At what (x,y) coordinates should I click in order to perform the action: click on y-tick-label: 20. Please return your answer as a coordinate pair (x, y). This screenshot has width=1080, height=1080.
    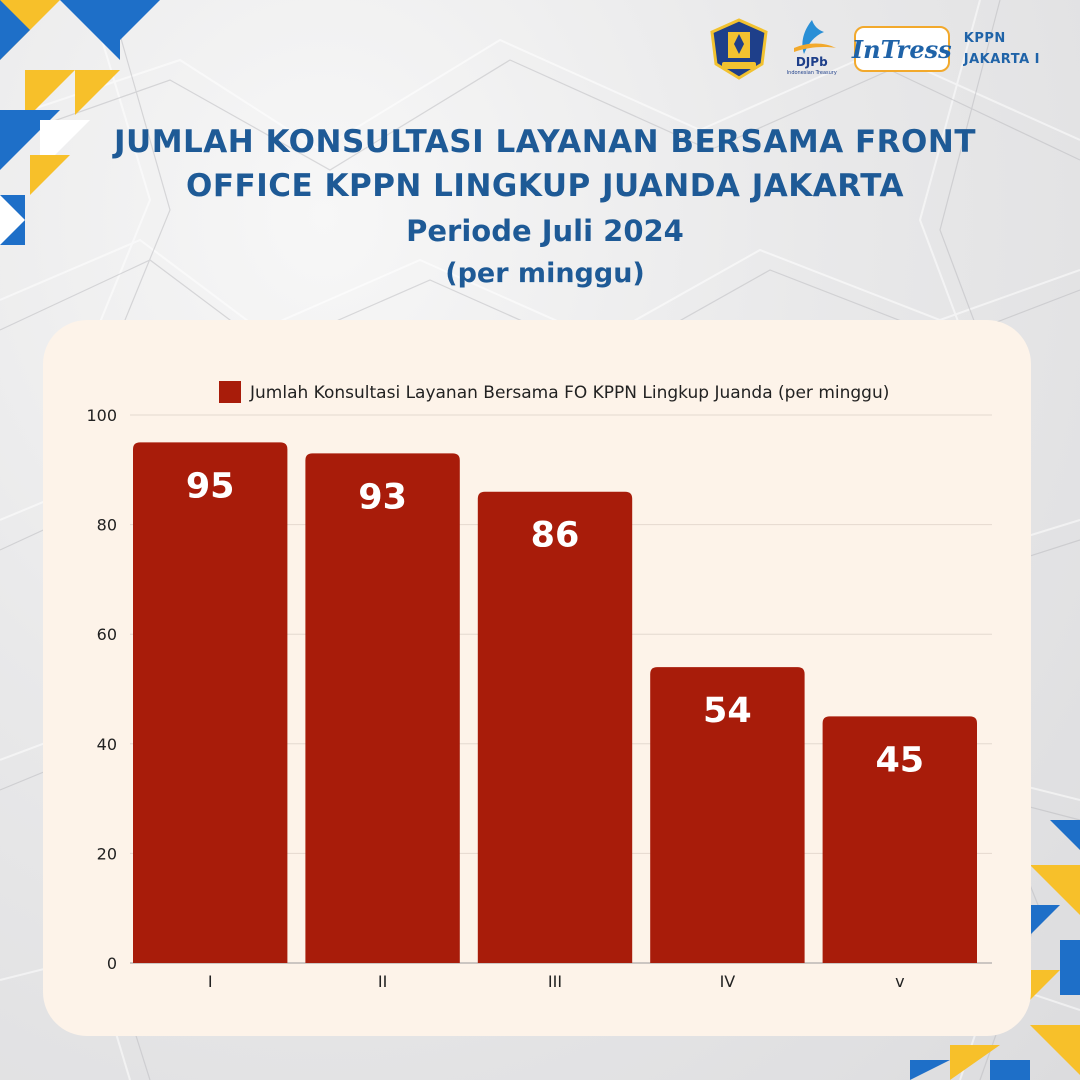
    Looking at the image, I should click on (107, 853).